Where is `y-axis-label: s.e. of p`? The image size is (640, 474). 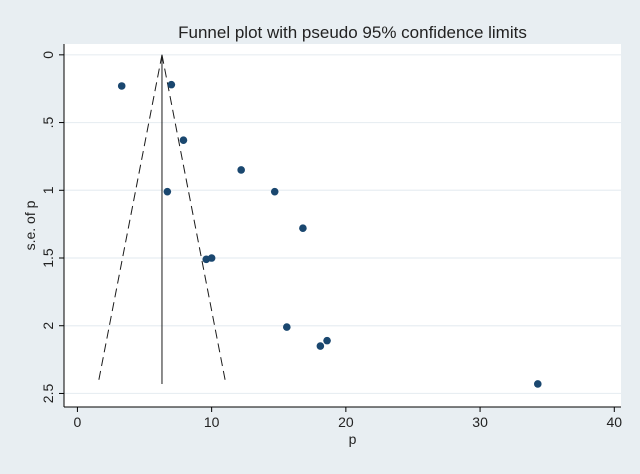 y-axis-label: s.e. of p is located at coordinates (30, 225).